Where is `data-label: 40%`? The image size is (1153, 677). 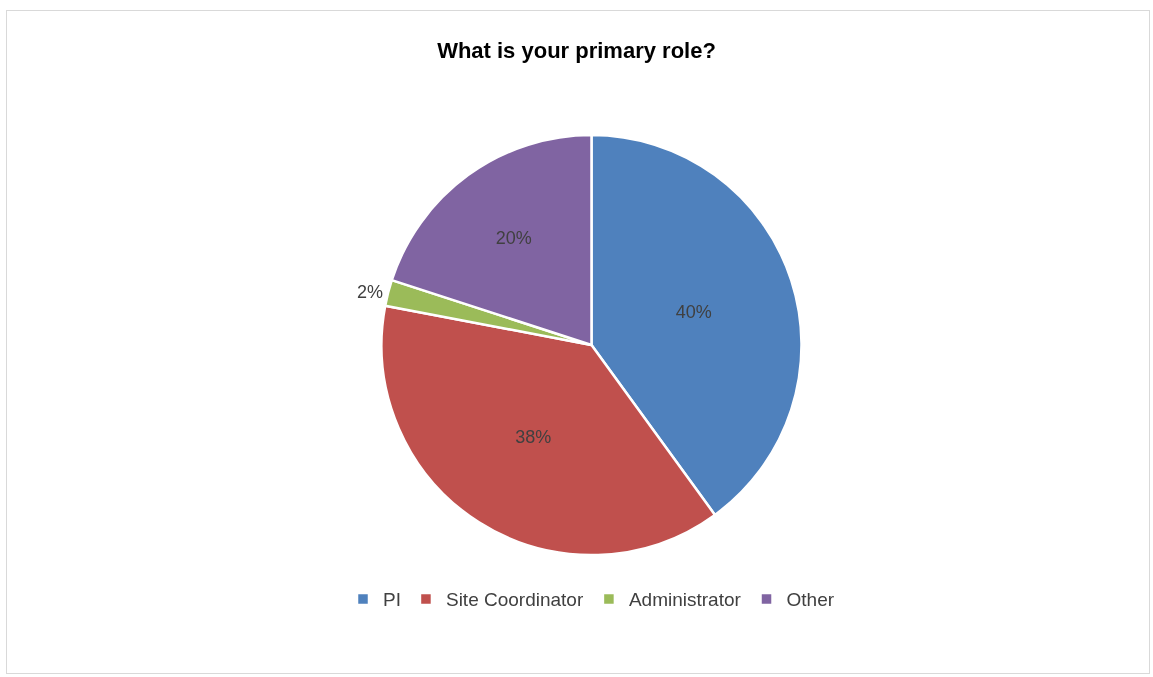 data-label: 40% is located at coordinates (693, 311).